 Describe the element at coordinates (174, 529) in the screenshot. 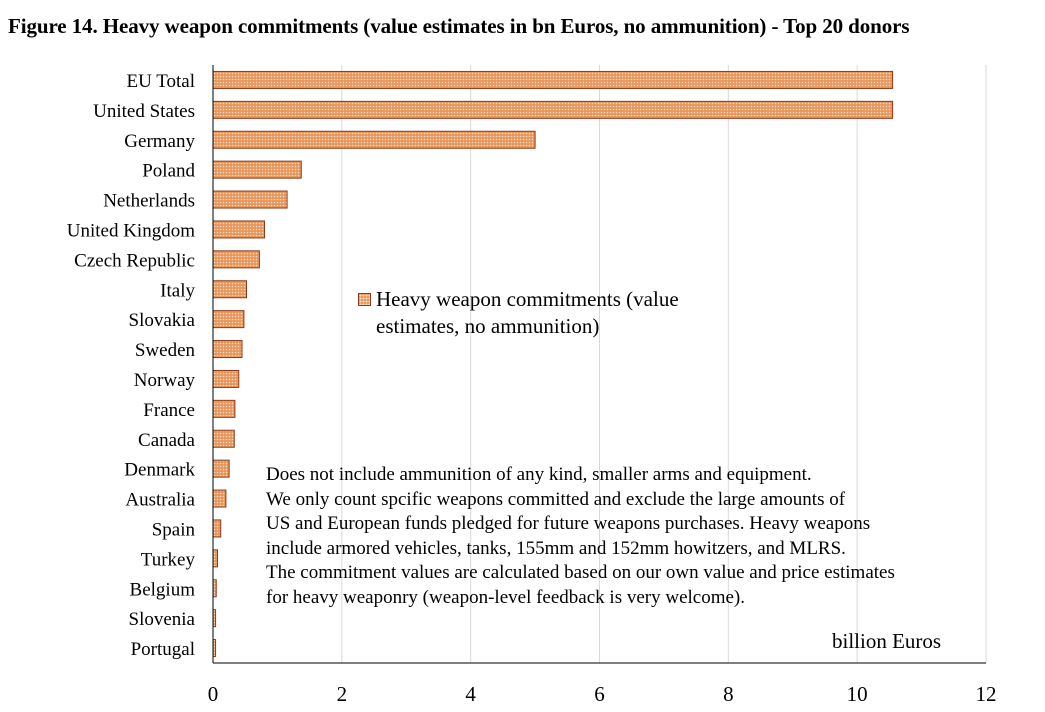

I see `category-label: Spain` at that location.